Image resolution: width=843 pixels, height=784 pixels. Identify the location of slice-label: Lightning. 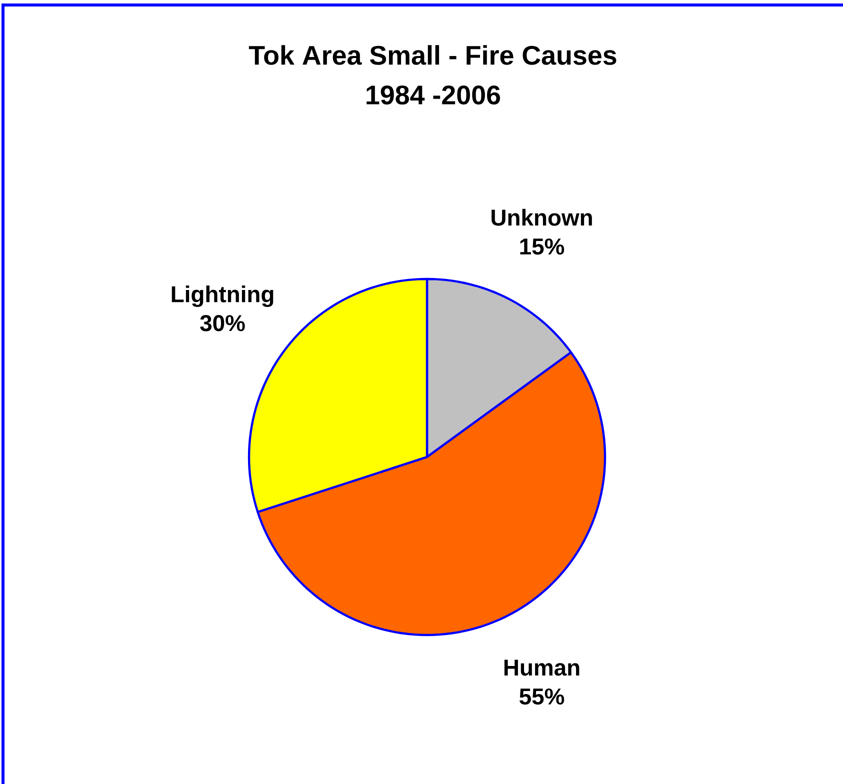
(223, 296).